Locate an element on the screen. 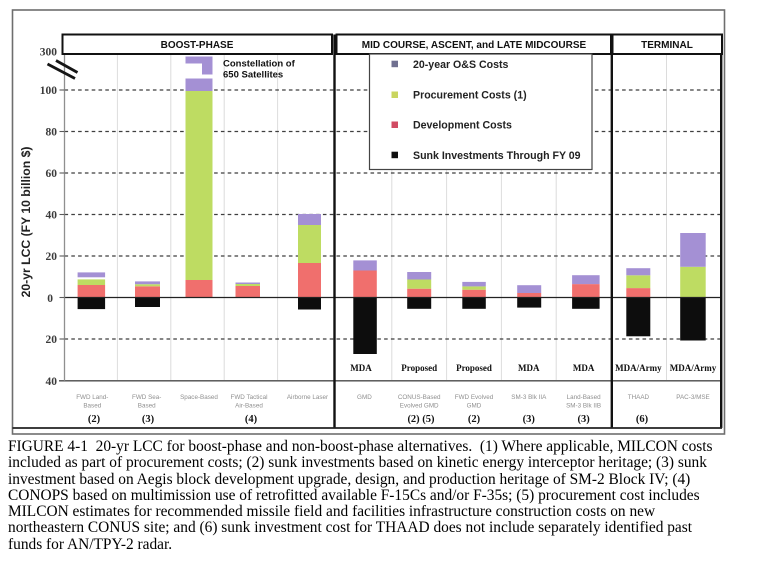  svg-text: Space-Based is located at coordinates (199, 397).